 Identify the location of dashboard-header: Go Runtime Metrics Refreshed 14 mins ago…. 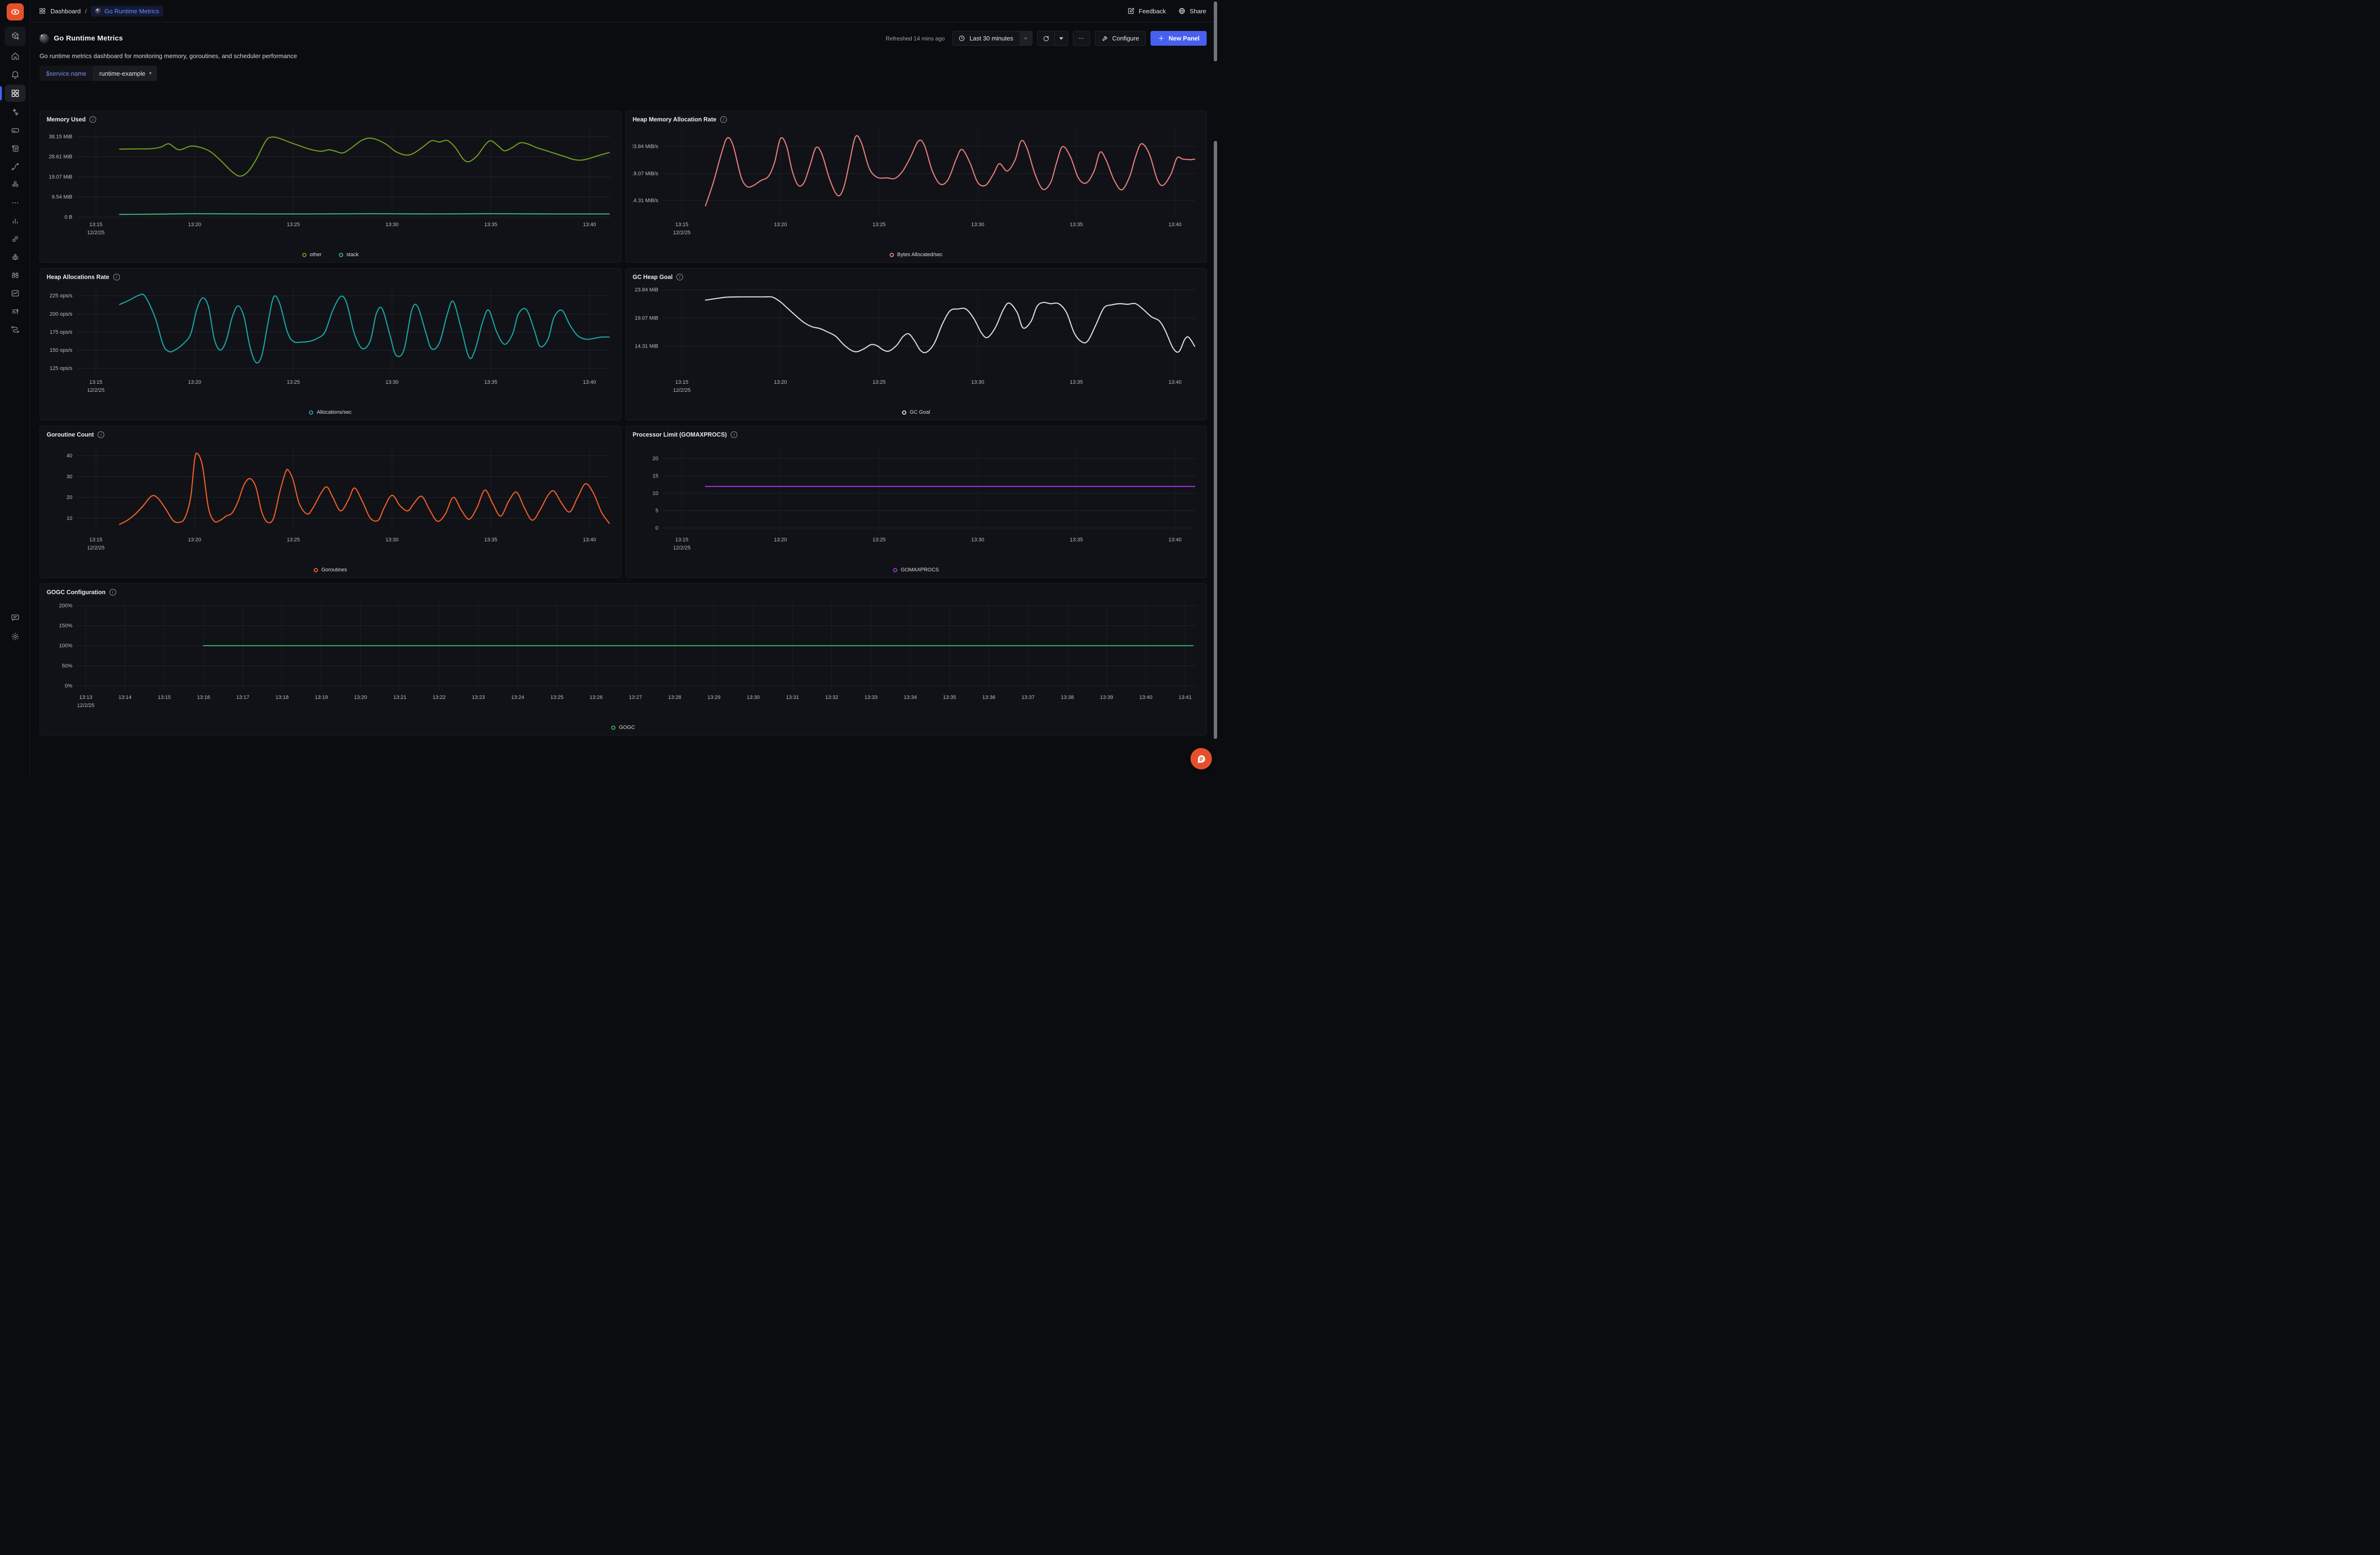
(624, 52).